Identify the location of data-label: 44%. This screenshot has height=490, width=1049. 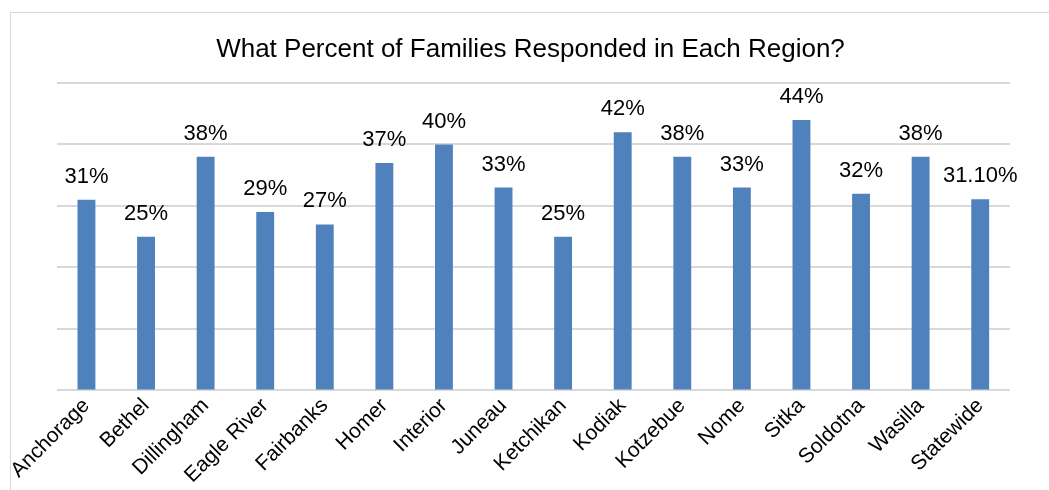
(801, 95).